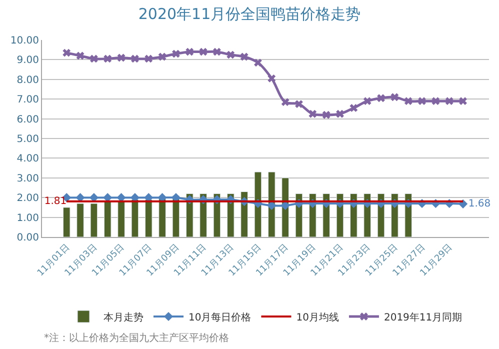  Describe the element at coordinates (27, 80) in the screenshot. I see `y-tick-label: 8.00` at that location.